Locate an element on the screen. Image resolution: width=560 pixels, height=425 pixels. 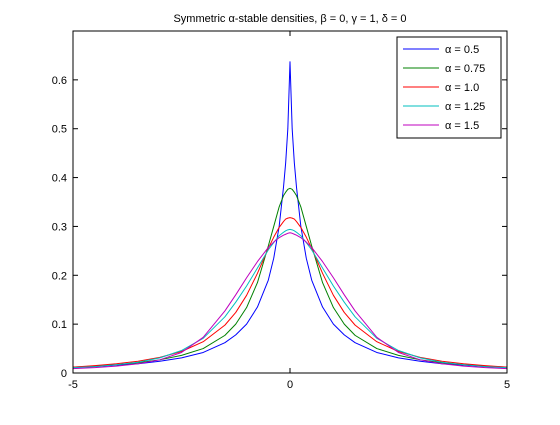
legend-label-4: α = 1.5 is located at coordinates (462, 126).